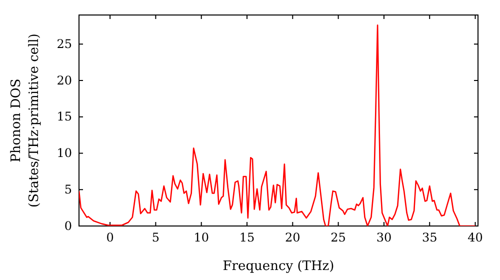 The height and width of the screenshot is (280, 500). Describe the element at coordinates (110, 237) in the screenshot. I see `x-tick-label: 0` at that location.